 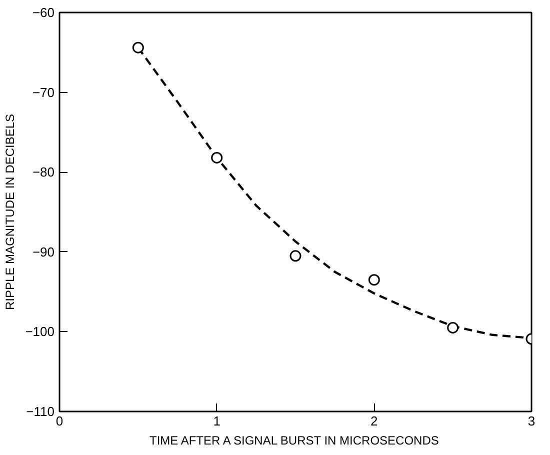 I want to click on y-tick-label: −100, so click(x=40, y=332).